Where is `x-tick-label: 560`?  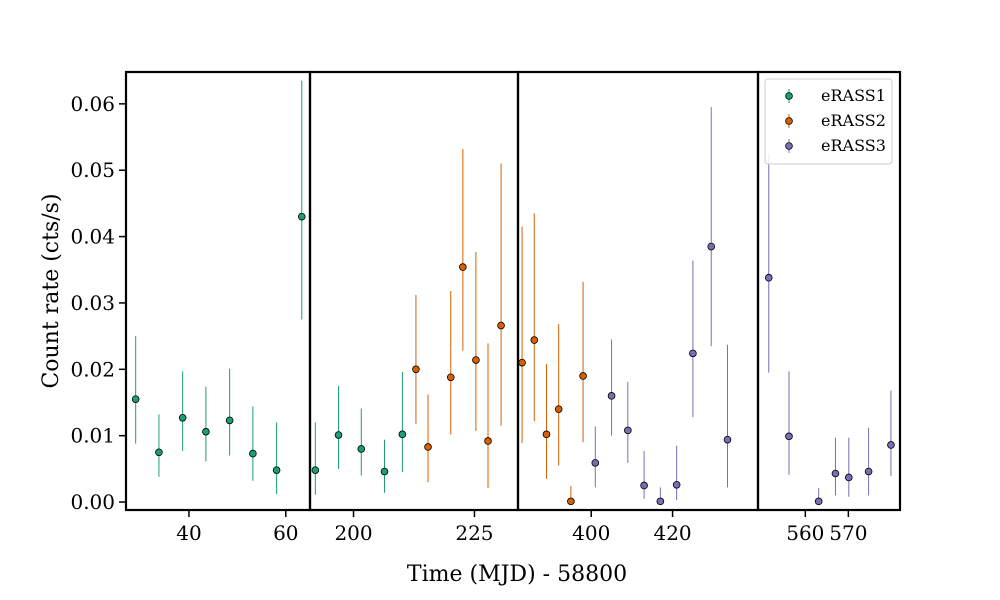 x-tick-label: 560 is located at coordinates (805, 533).